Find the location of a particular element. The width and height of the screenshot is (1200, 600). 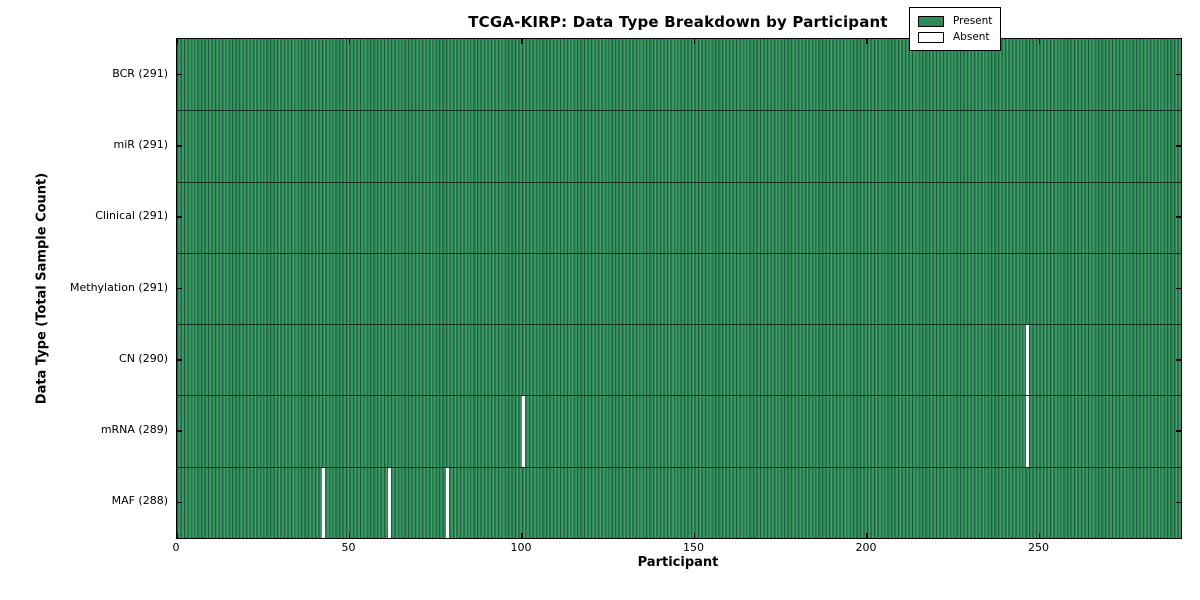

x-tick-label: 0 is located at coordinates (176, 547).